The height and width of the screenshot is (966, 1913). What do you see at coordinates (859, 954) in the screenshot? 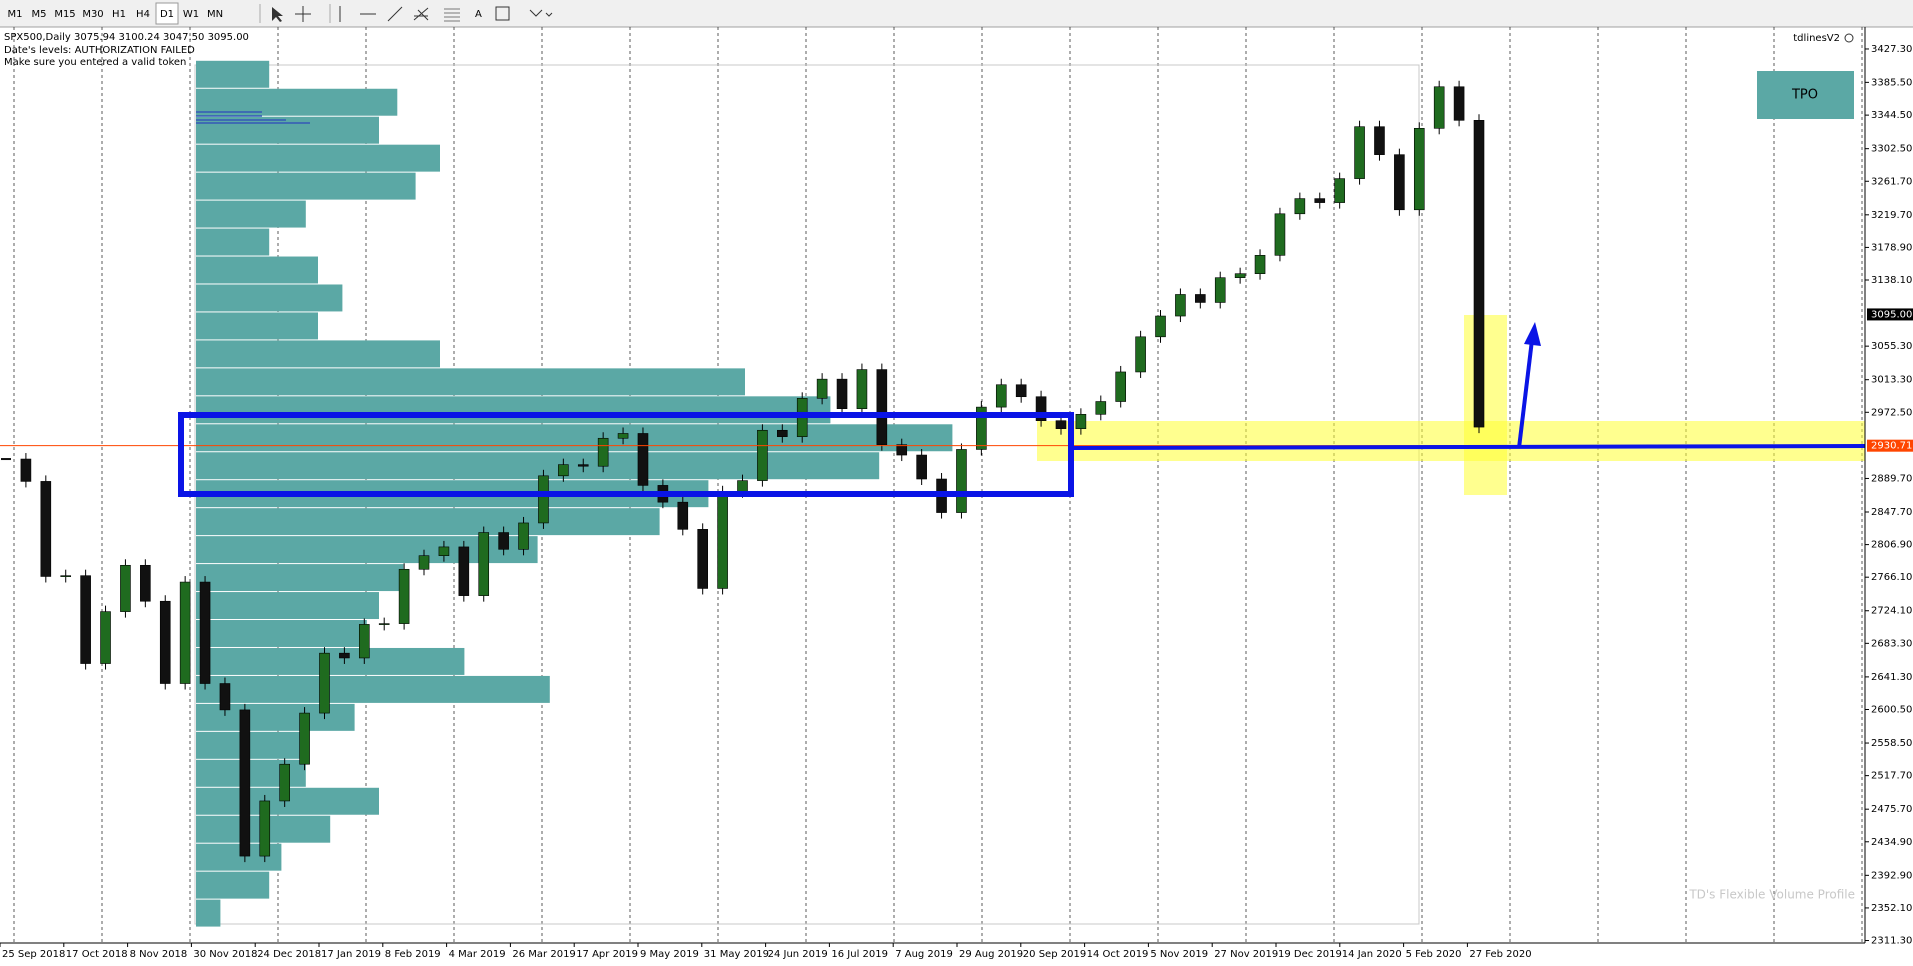
I see `x-tick-label: 16 Jul 2019` at bounding box center [859, 954].